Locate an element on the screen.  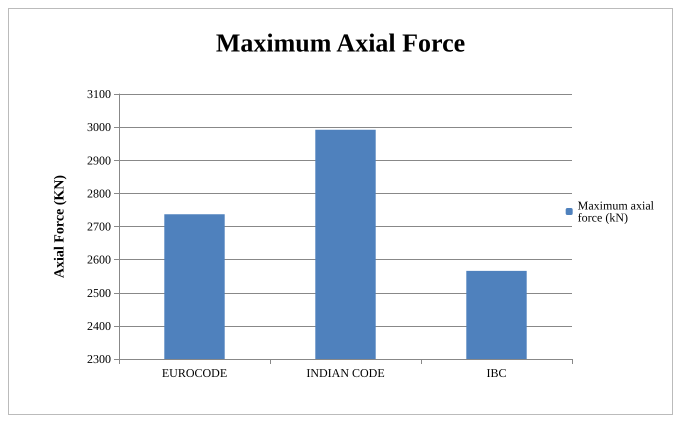
y-axis-title: Axial Force (KN) is located at coordinates (60, 226).